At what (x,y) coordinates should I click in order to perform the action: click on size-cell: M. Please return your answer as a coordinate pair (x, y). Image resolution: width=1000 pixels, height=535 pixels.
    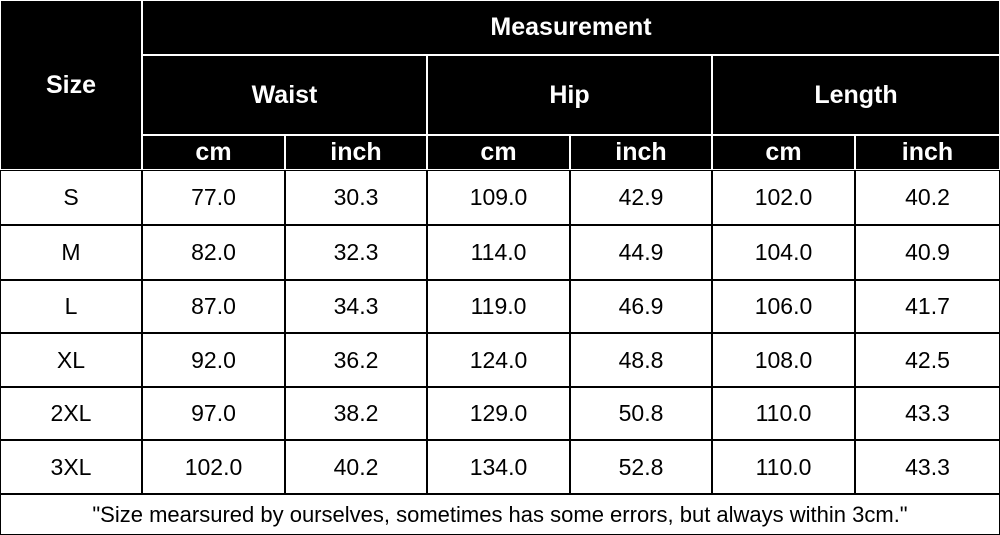
    Looking at the image, I should click on (71, 252).